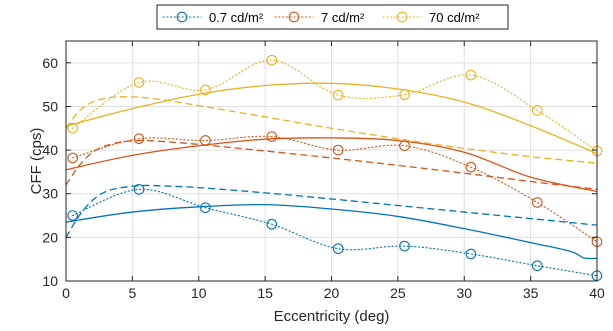 Image resolution: width=613 pixels, height=331 pixels. Describe the element at coordinates (199, 293) in the screenshot. I see `x-tick-label: 10` at that location.